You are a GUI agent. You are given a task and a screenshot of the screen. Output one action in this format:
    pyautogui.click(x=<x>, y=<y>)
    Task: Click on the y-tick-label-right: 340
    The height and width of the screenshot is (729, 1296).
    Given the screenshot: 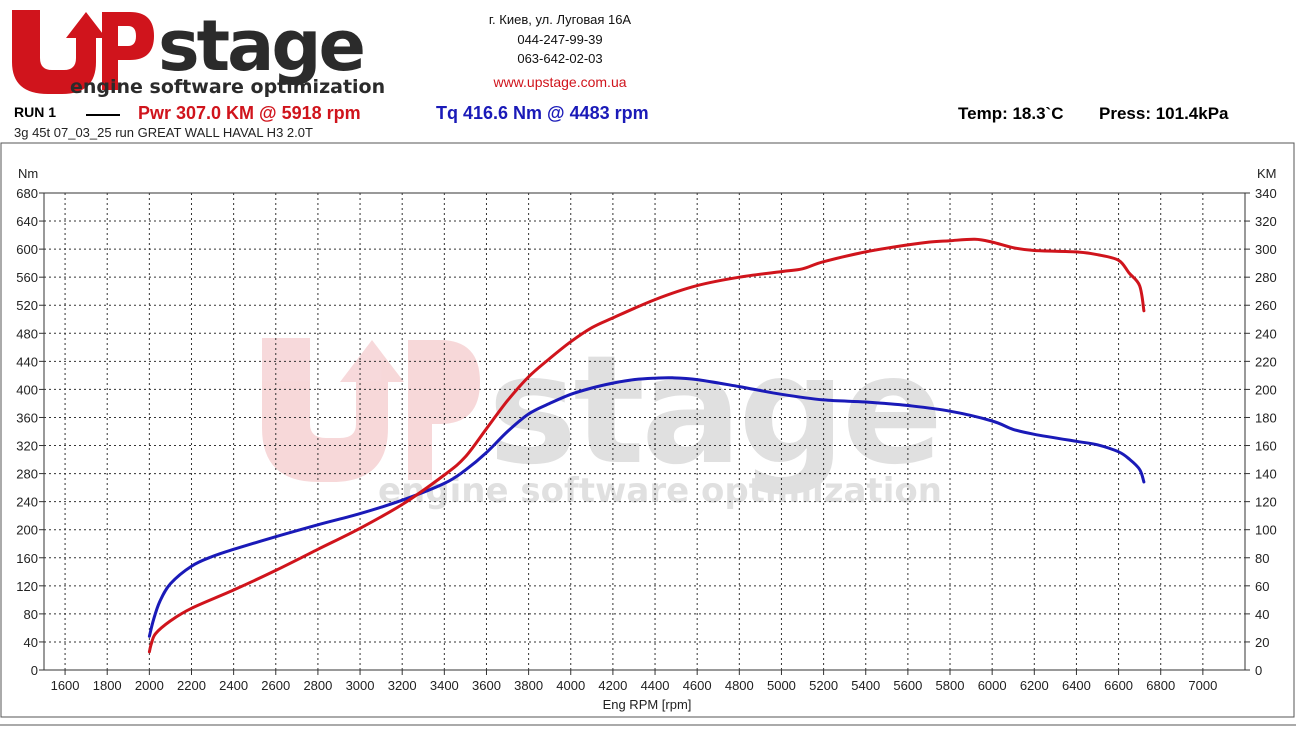 What is the action you would take?
    pyautogui.click(x=1266, y=193)
    